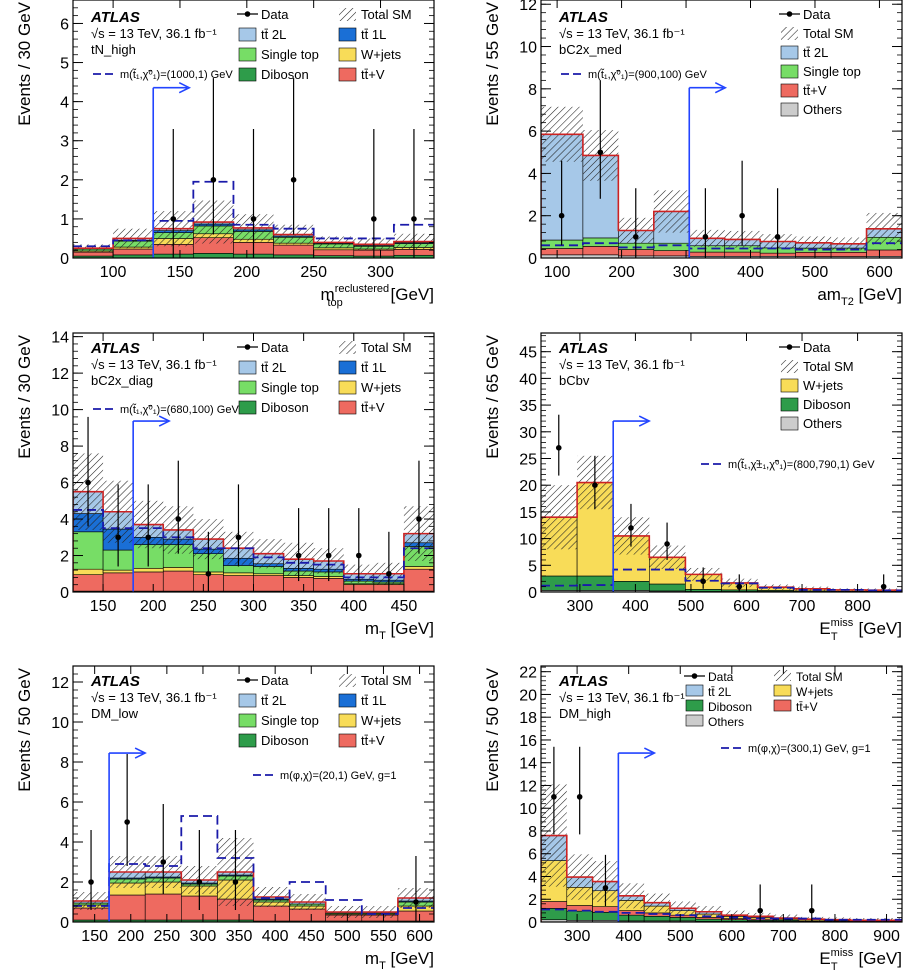 This screenshot has height=976, width=908. What do you see at coordinates (528, 379) in the screenshot?
I see `y-tick-label: 40` at bounding box center [528, 379].